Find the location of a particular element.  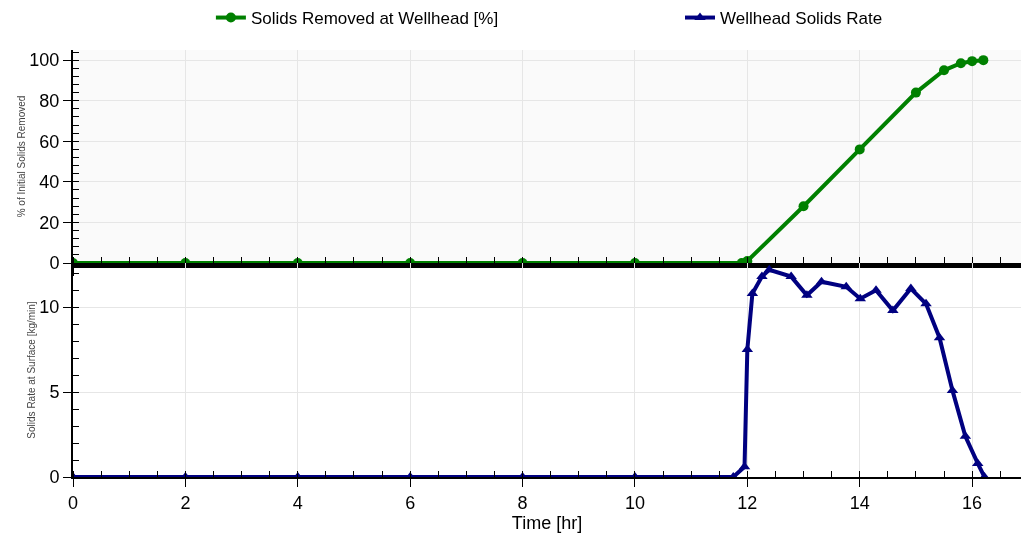

y-tick-label: 100 is located at coordinates (44, 60).